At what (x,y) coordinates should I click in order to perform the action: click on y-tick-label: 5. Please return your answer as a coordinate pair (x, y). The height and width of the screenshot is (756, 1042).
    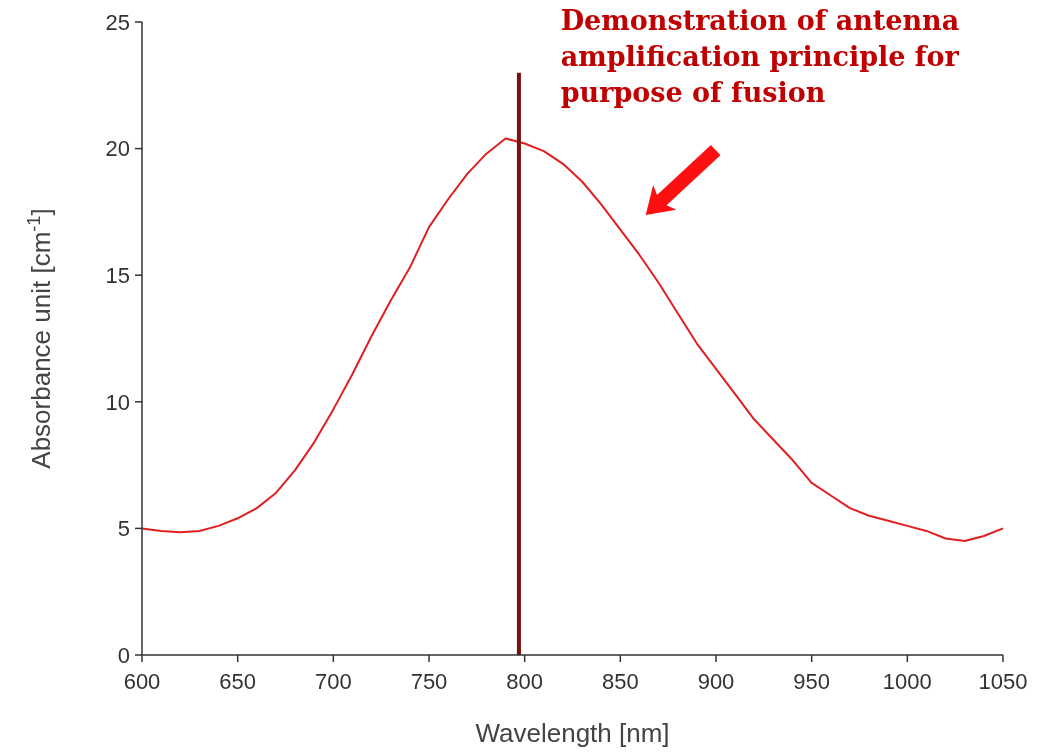
    Looking at the image, I should click on (123, 529).